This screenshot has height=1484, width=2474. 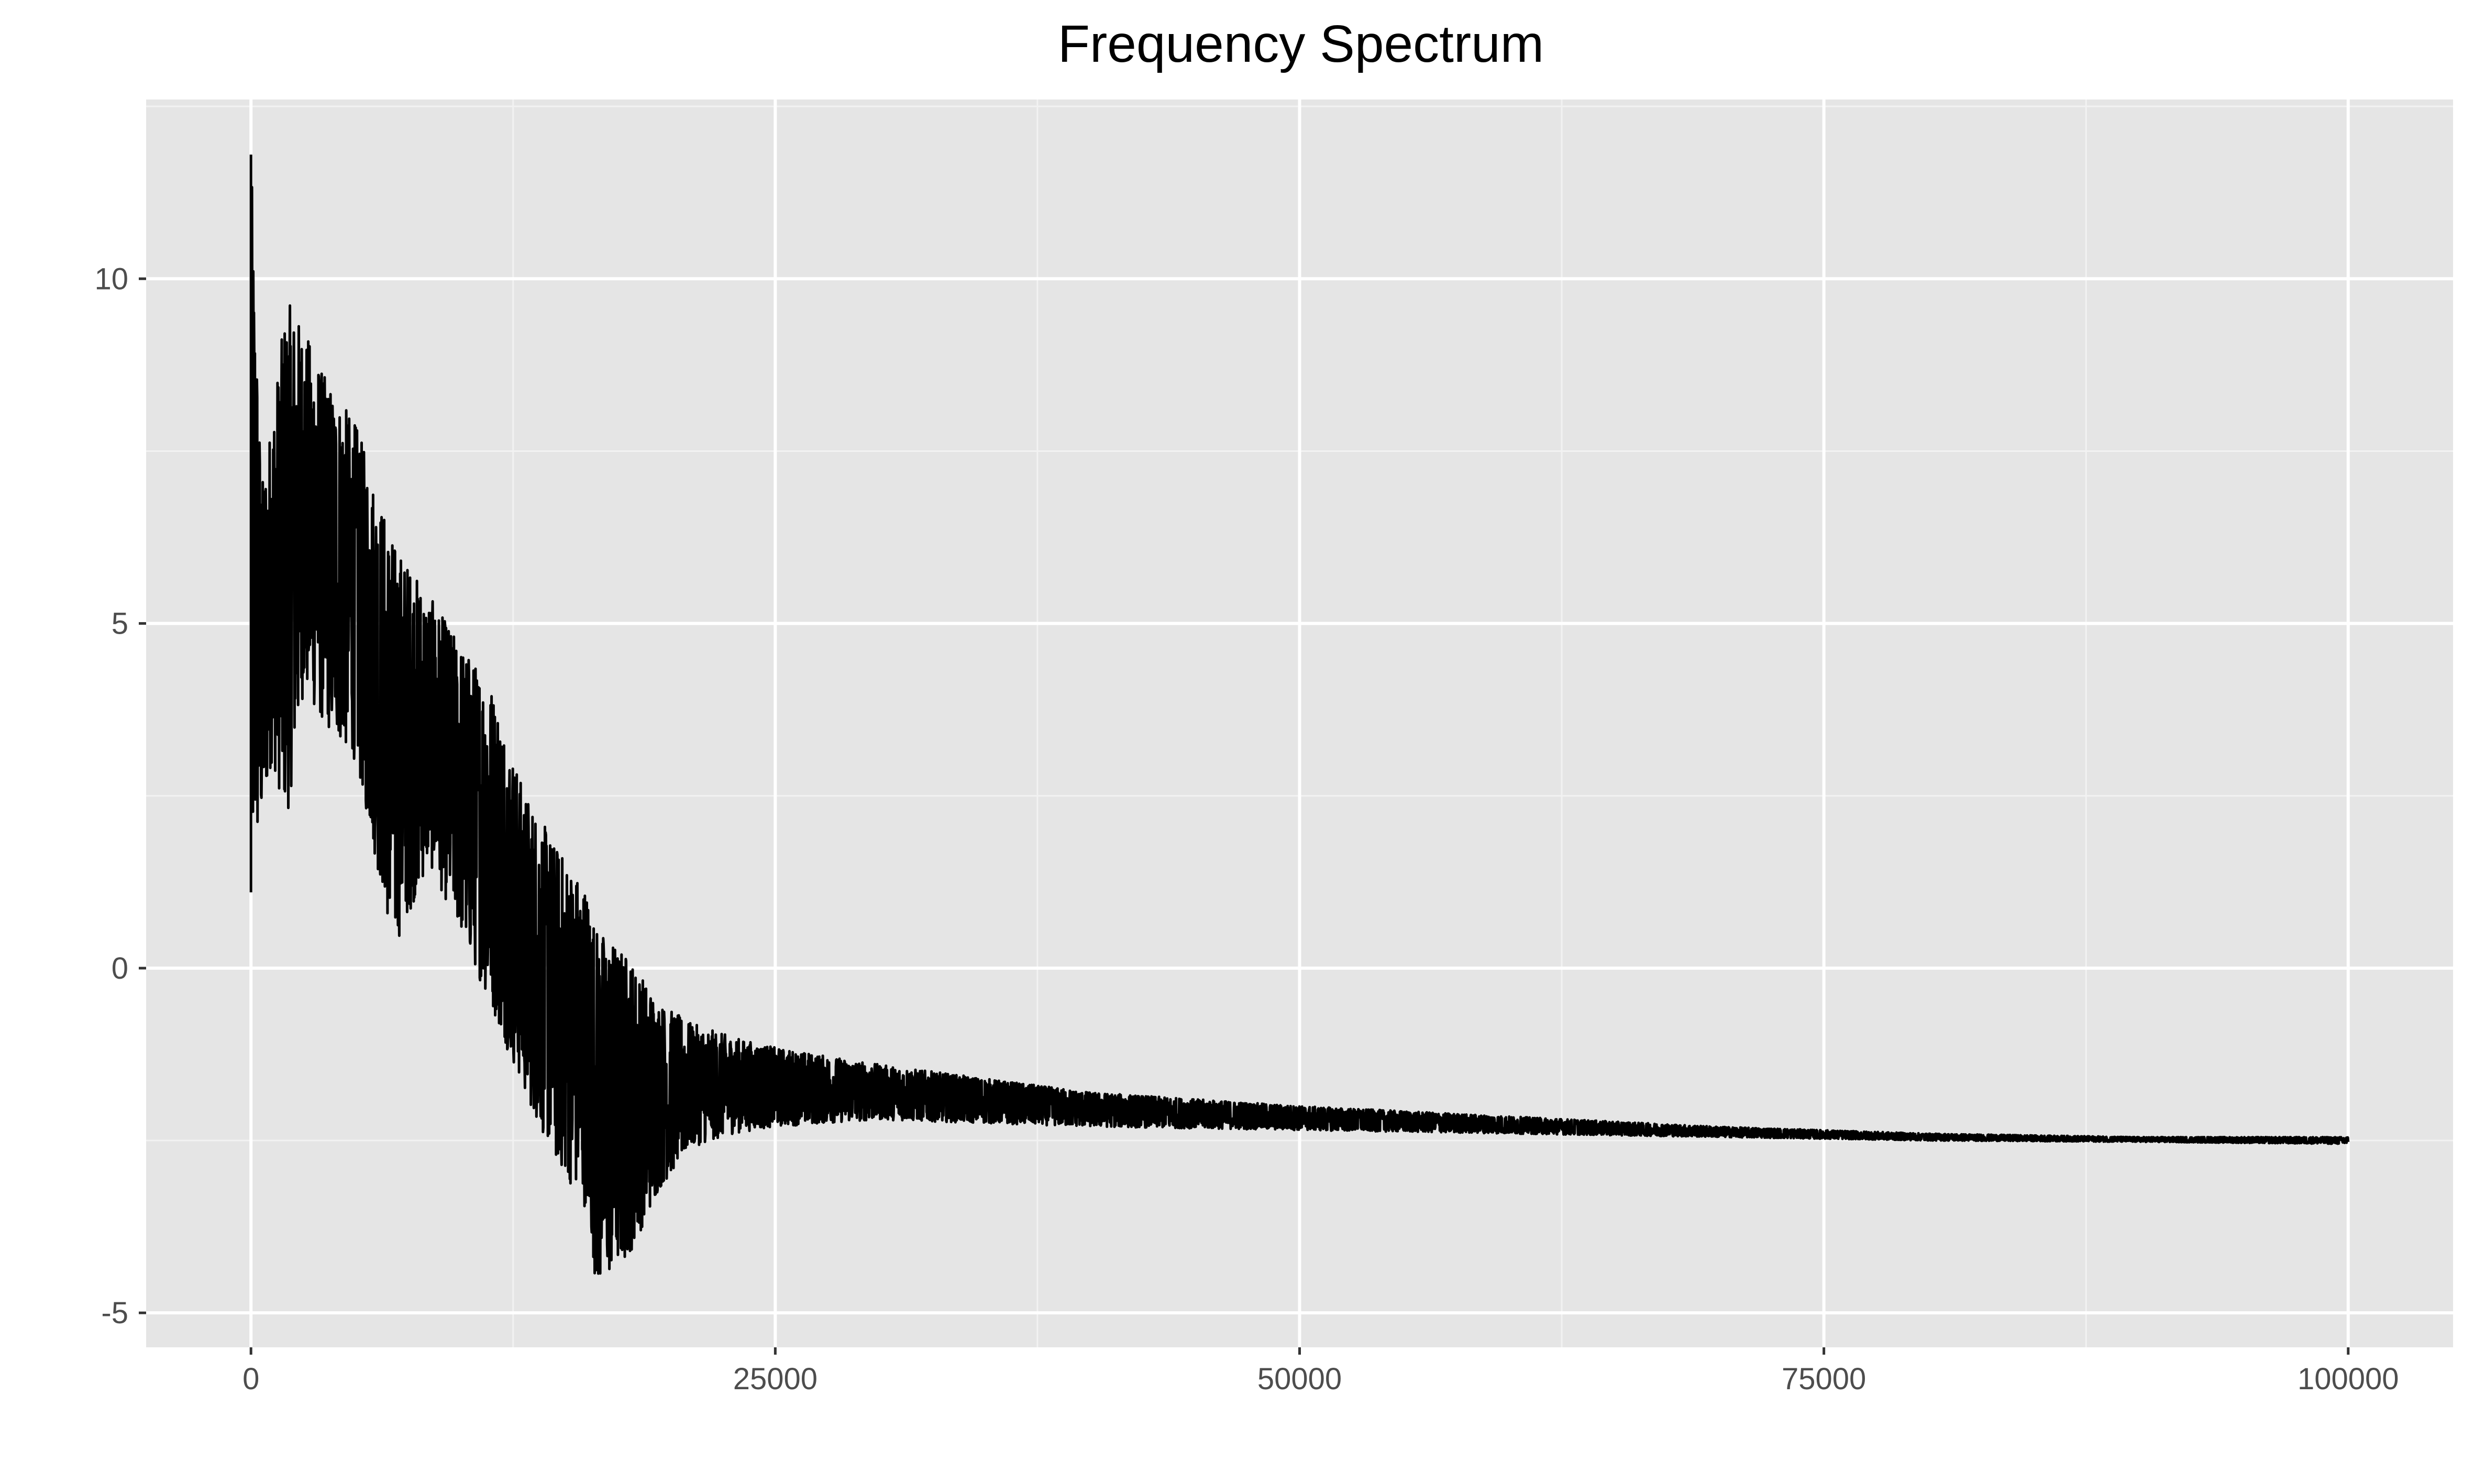 What do you see at coordinates (775, 1379) in the screenshot?
I see `x-tick-label: 25000` at bounding box center [775, 1379].